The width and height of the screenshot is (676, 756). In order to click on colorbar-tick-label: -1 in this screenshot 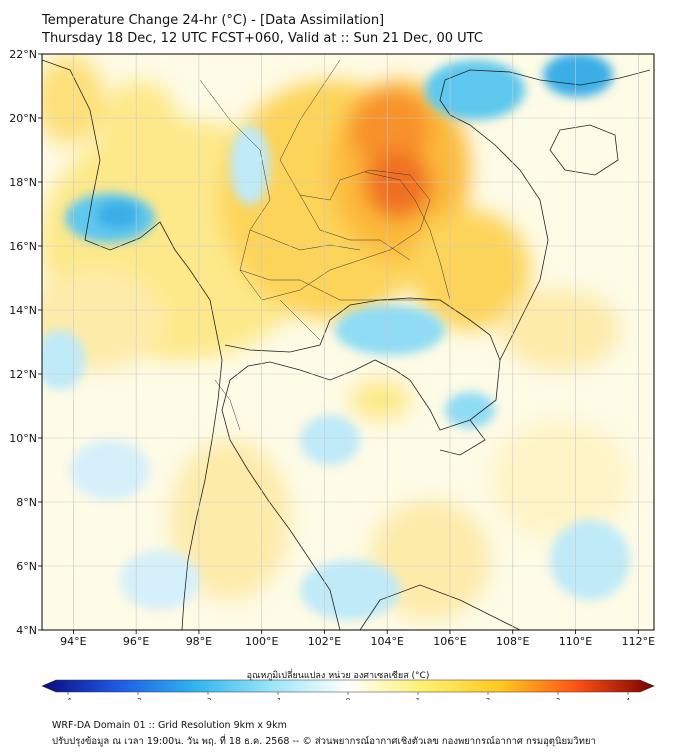, I will do `click(278, 698)`.